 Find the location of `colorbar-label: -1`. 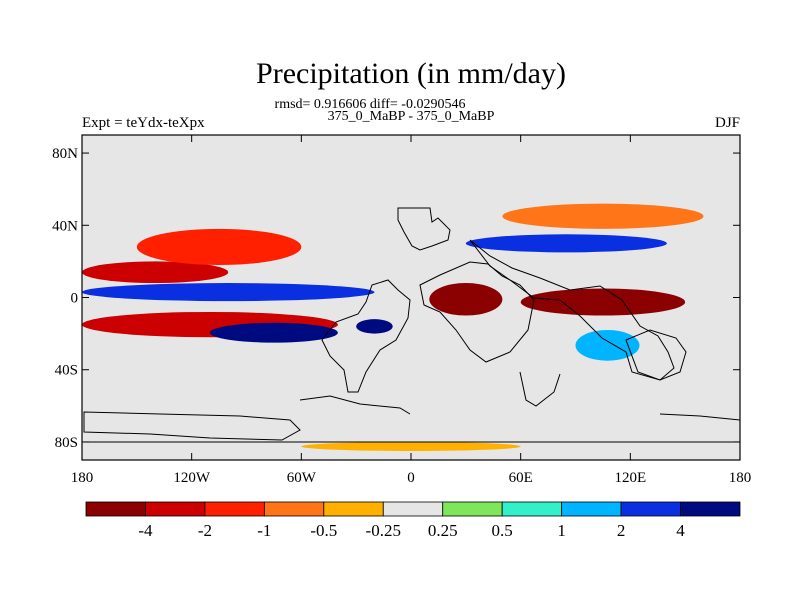

colorbar-label: -1 is located at coordinates (264, 530).